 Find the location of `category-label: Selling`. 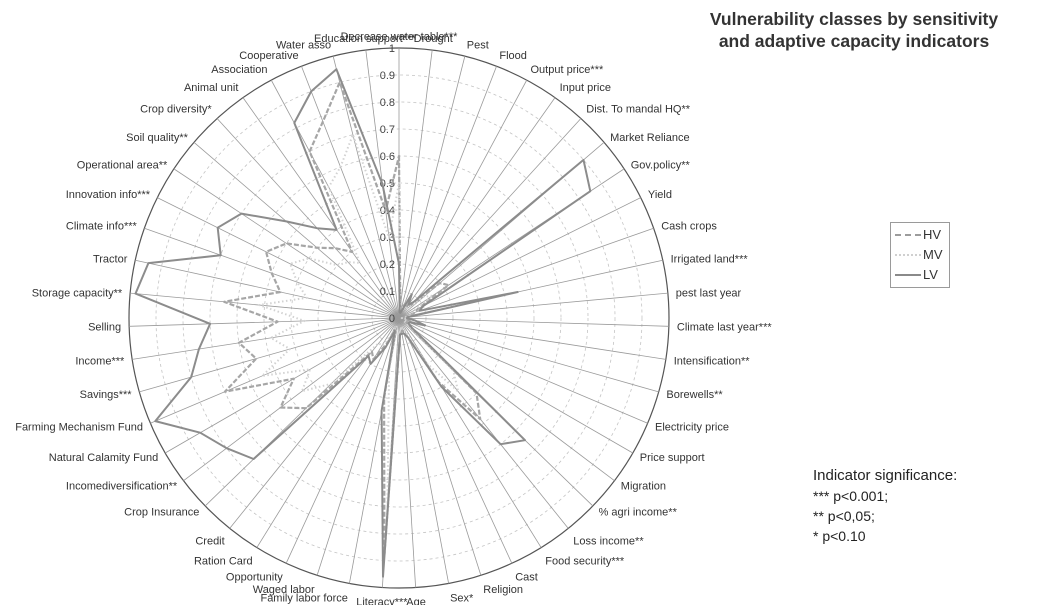

category-label: Selling is located at coordinates (104, 328).